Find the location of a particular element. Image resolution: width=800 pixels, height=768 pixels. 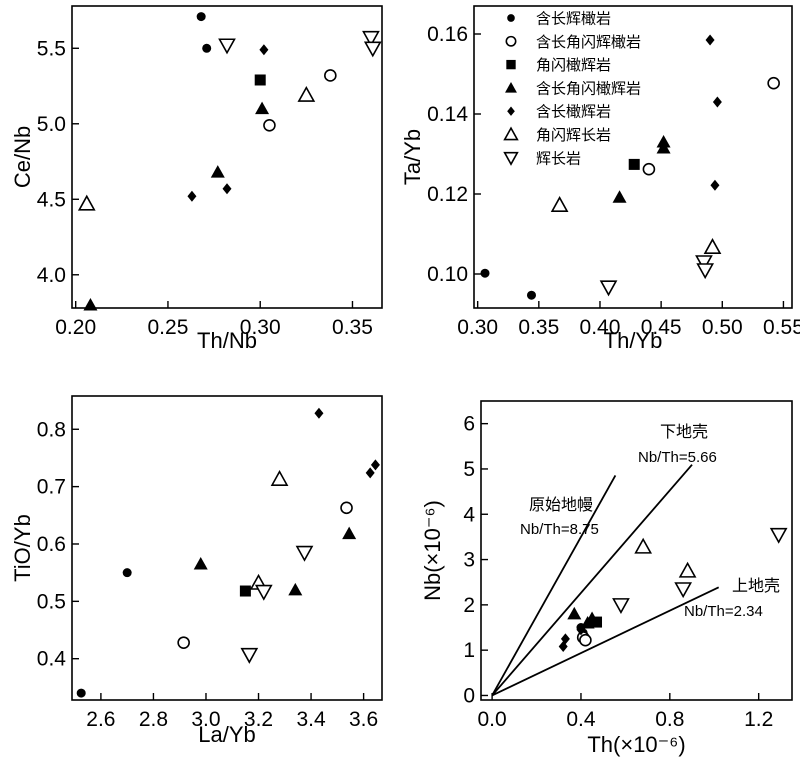

y-tick-label: 4.0 is located at coordinates (51, 275).